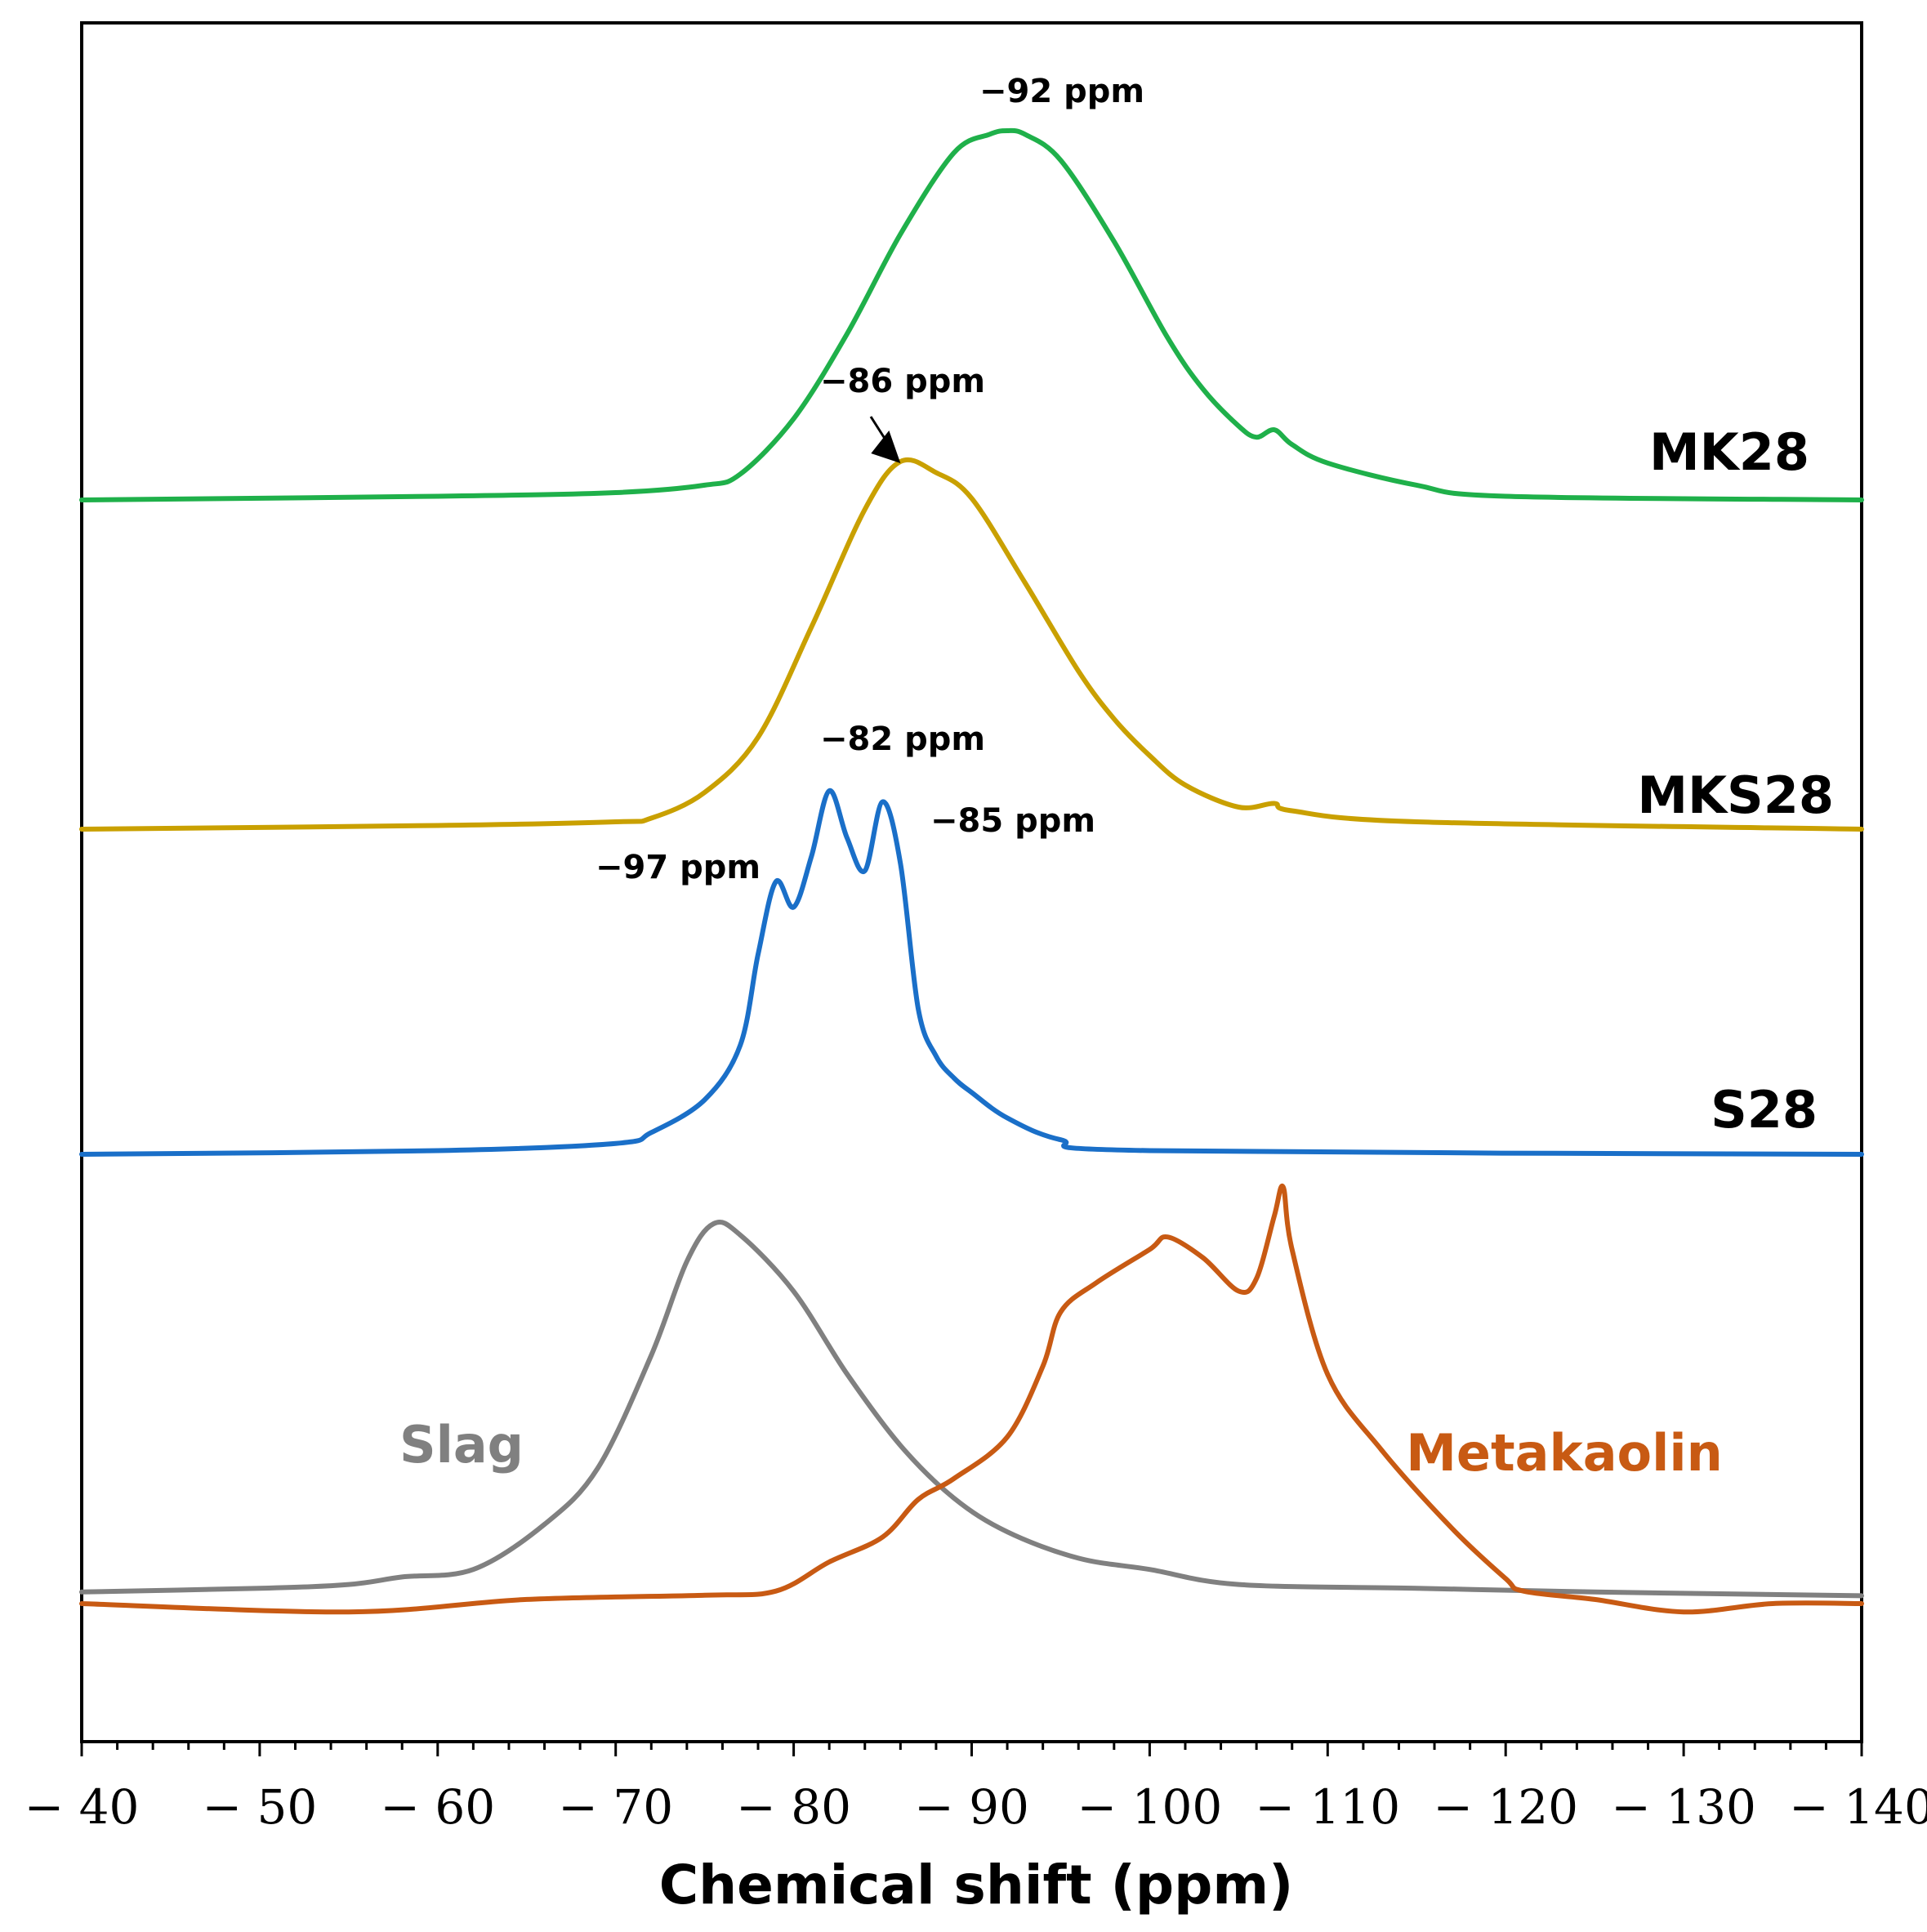  Describe the element at coordinates (259, 1807) in the screenshot. I see `x-tick-label: − 50` at that location.